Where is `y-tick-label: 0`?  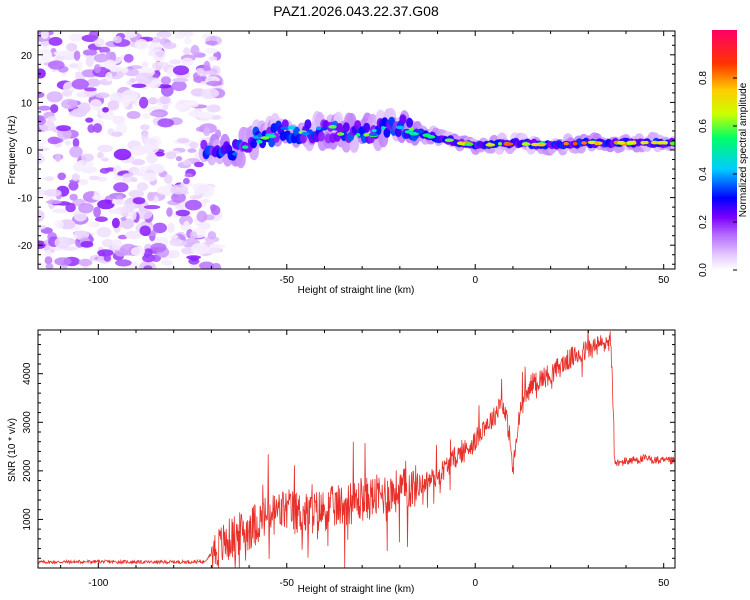 y-tick-label: 0 is located at coordinates (29, 151).